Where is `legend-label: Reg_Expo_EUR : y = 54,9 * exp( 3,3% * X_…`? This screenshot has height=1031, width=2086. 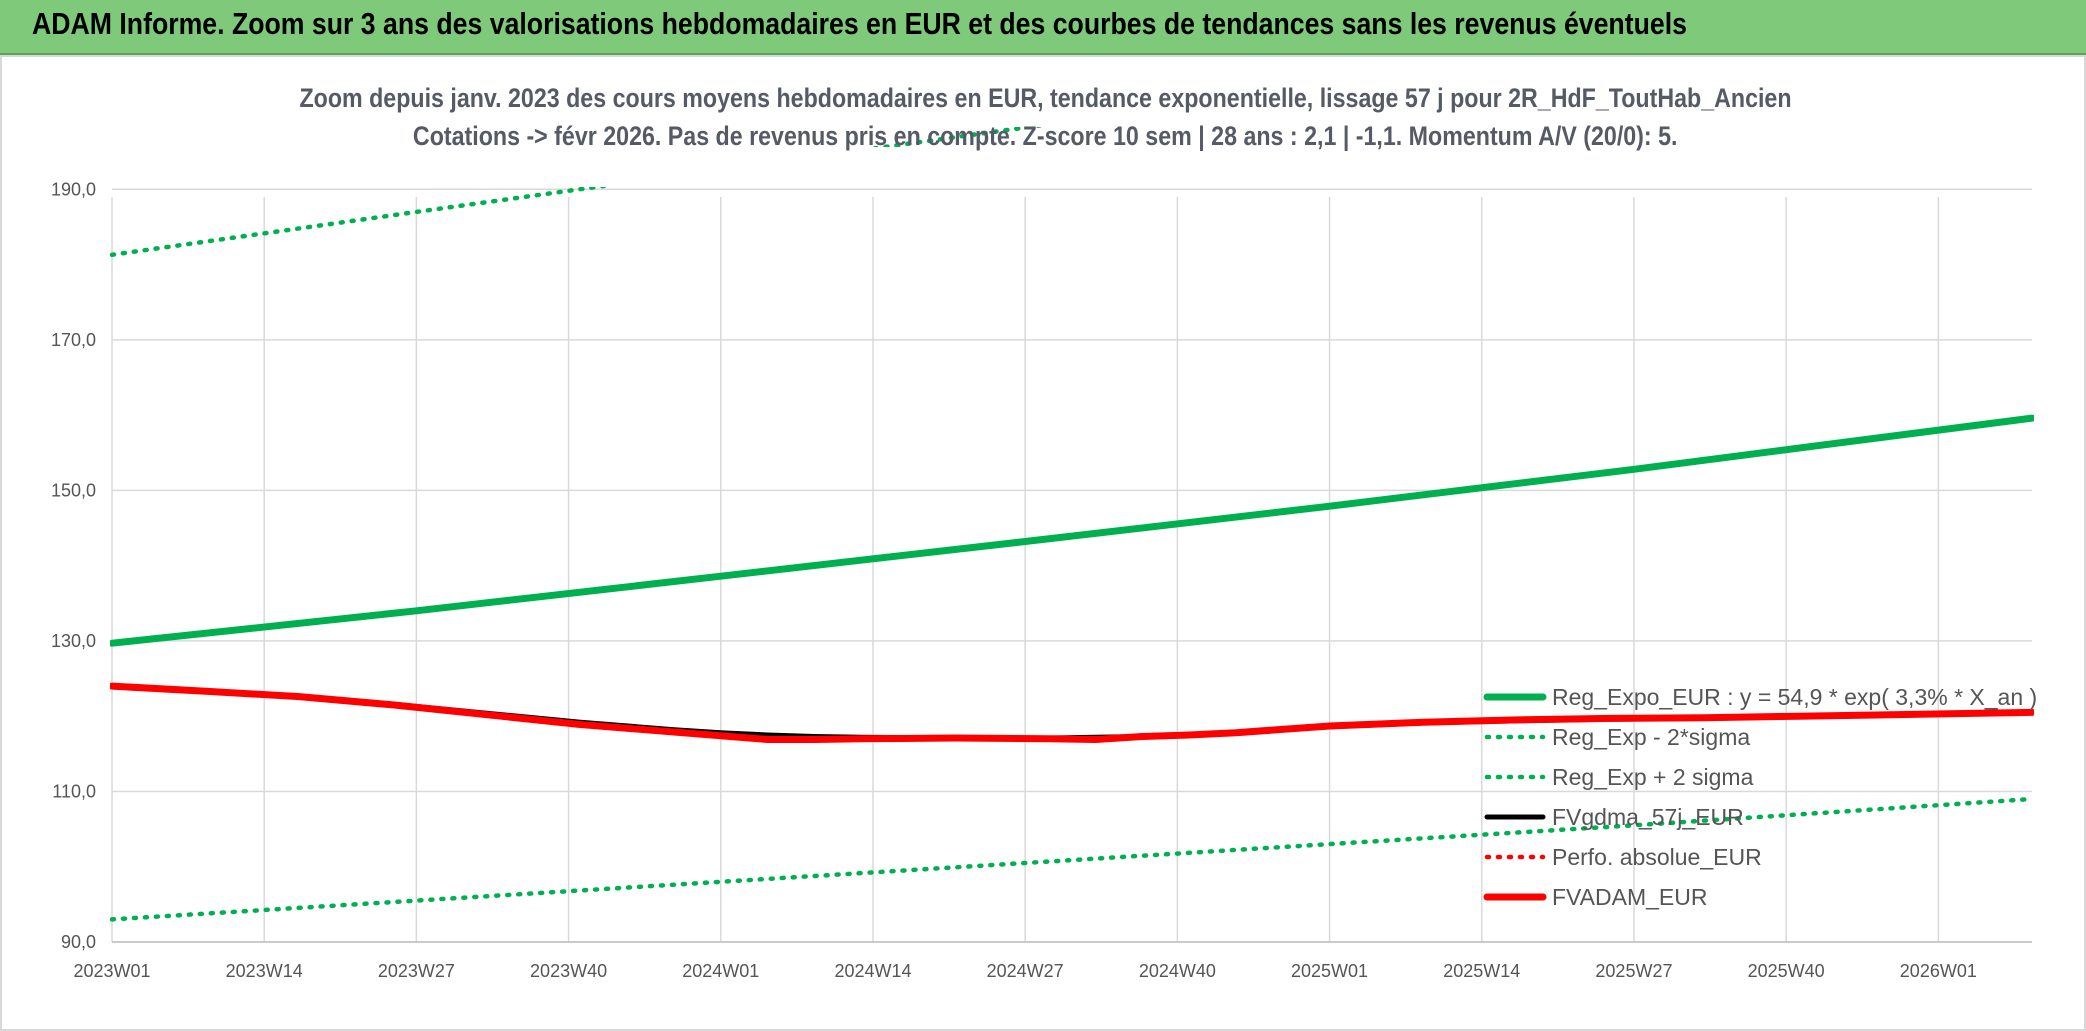
legend-label: Reg_Expo_EUR : y = 54,9 * exp( 3,3% * X_… is located at coordinates (1794, 697).